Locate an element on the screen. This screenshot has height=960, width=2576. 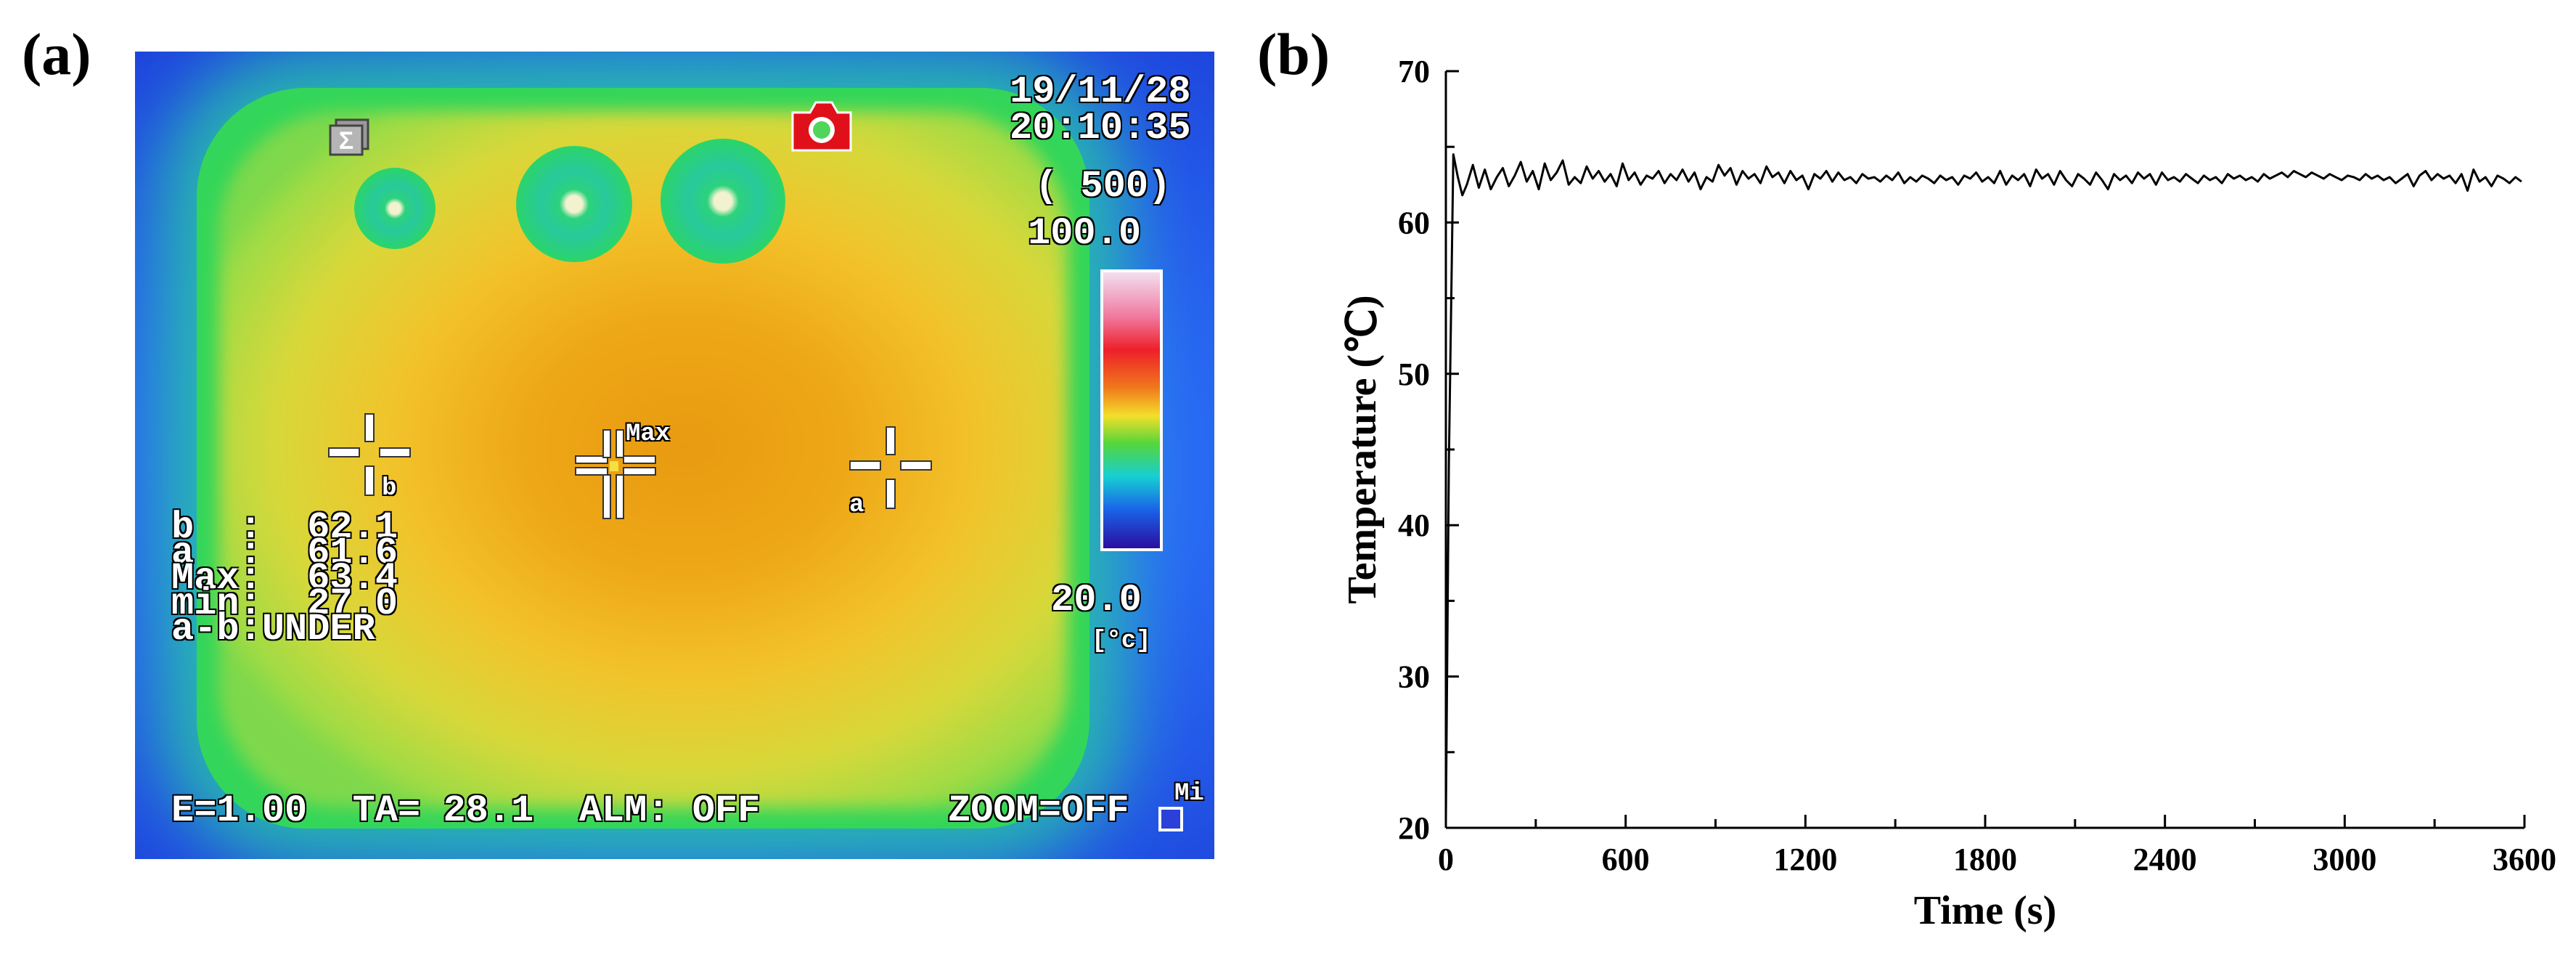
status-left: E=1.00 TA= 28.1 ALM: OFF is located at coordinates (466, 810).